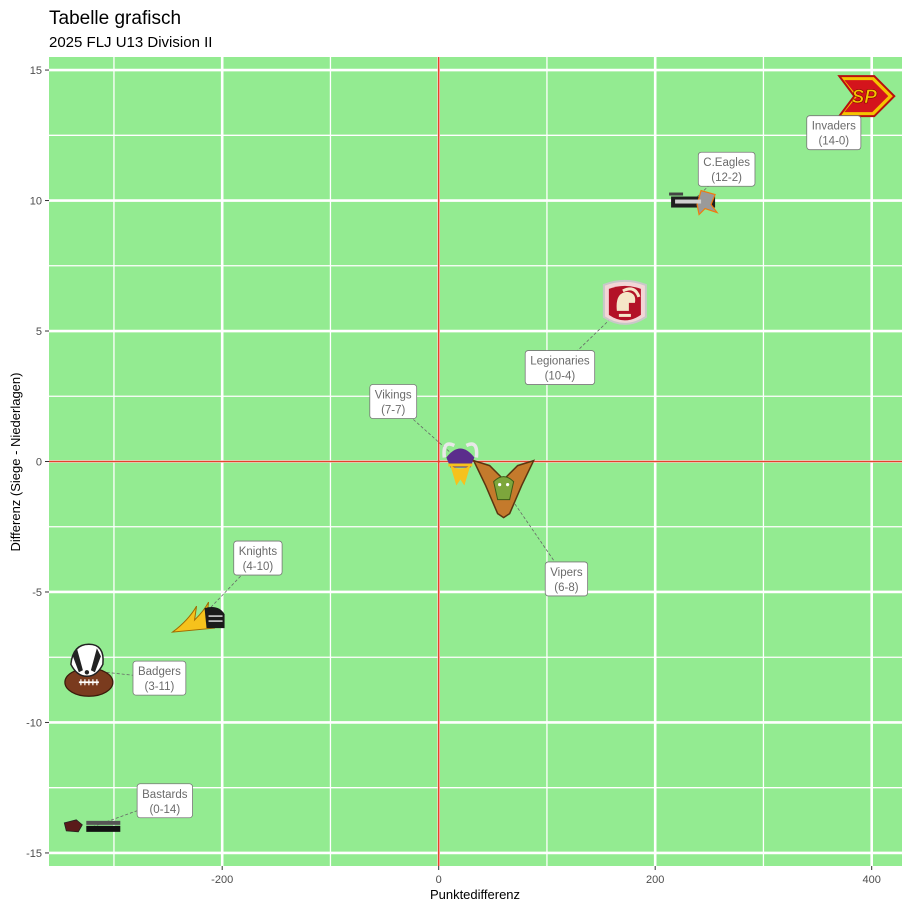  What do you see at coordinates (89, 670) in the screenshot?
I see `badger-football-logo` at bounding box center [89, 670].